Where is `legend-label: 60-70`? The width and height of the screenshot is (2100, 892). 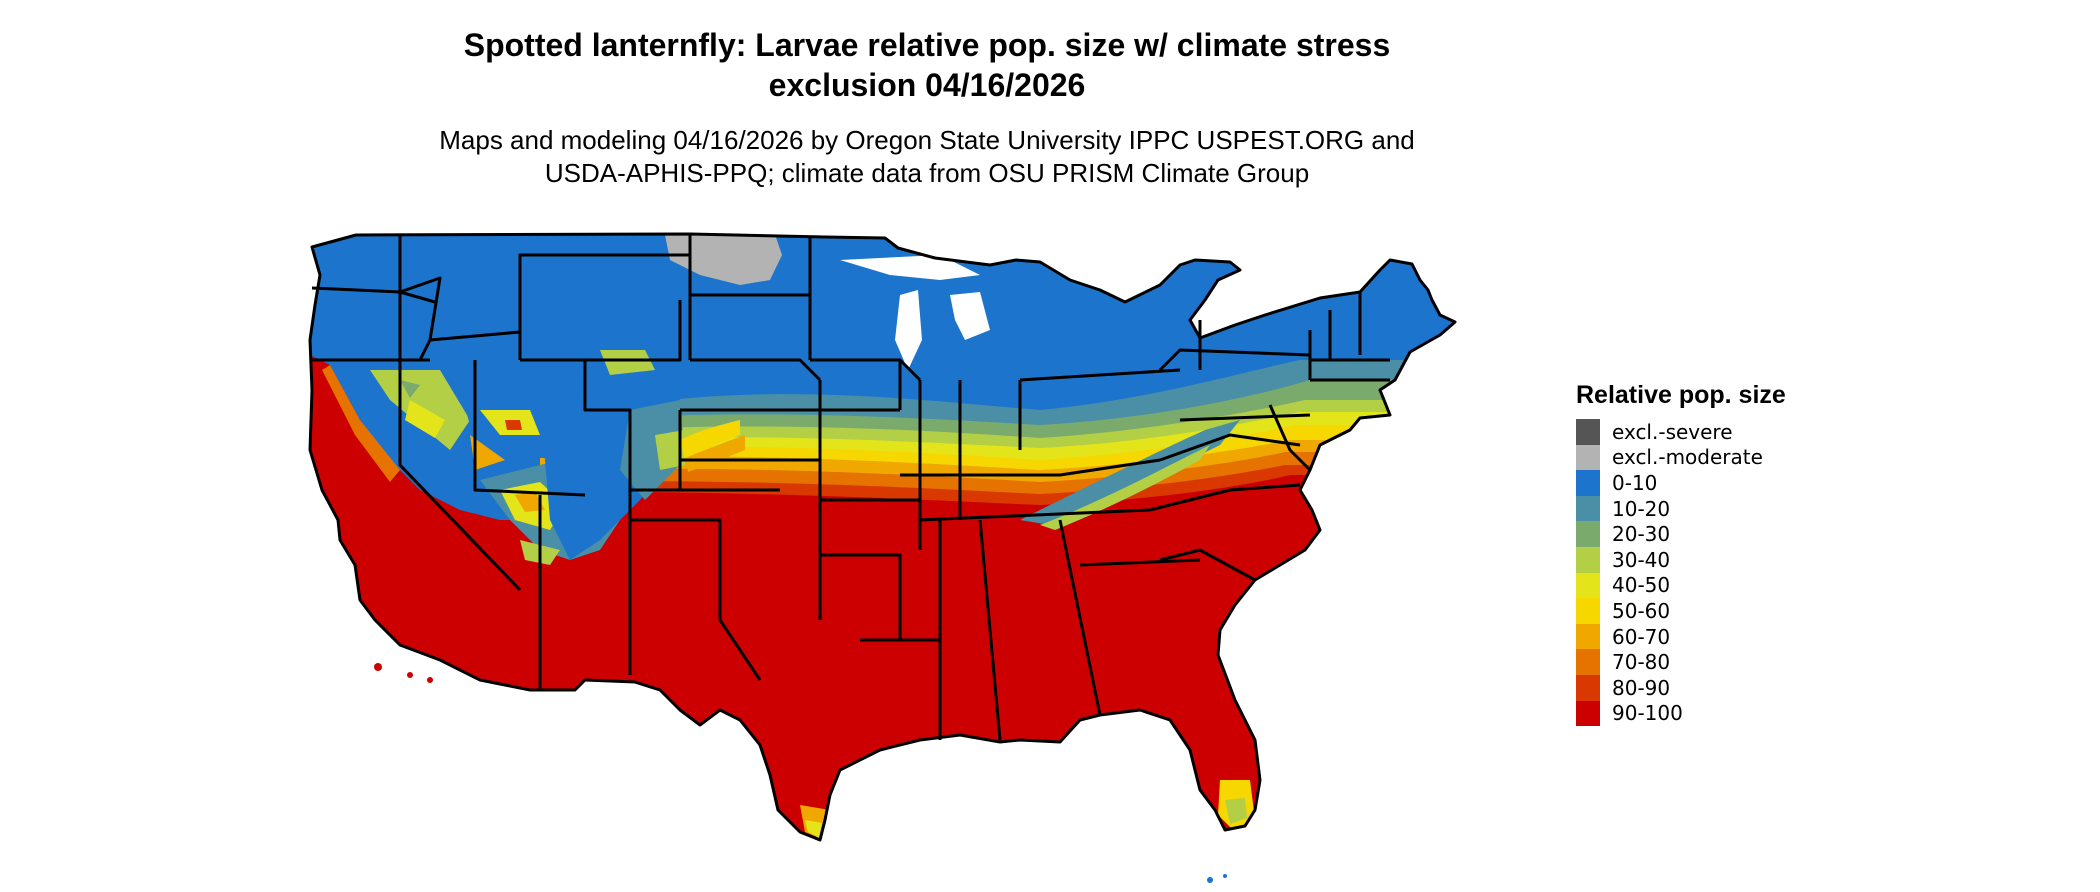 legend-label: 60-70 is located at coordinates (1641, 636).